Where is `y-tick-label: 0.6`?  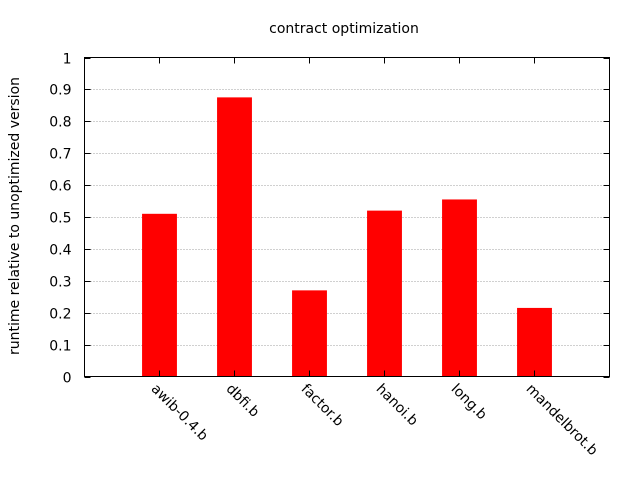
y-tick-label: 0.6 is located at coordinates (60, 187).